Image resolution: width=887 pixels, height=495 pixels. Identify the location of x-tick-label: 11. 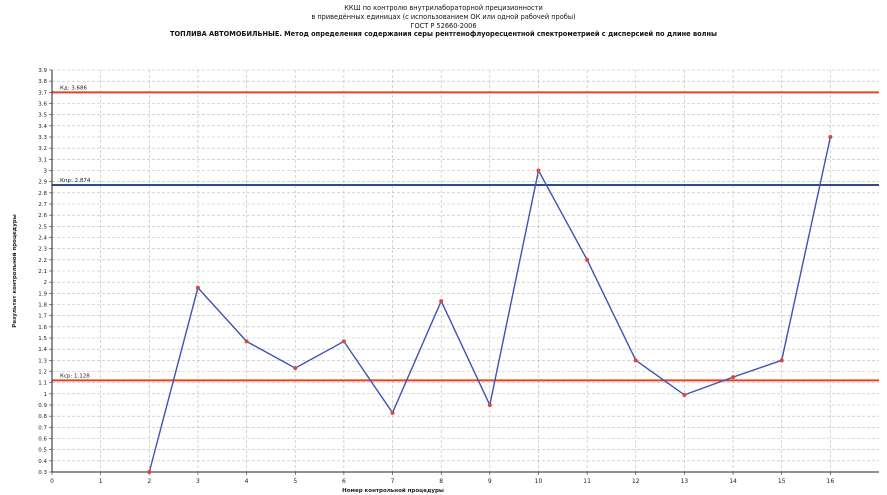
(587, 481).